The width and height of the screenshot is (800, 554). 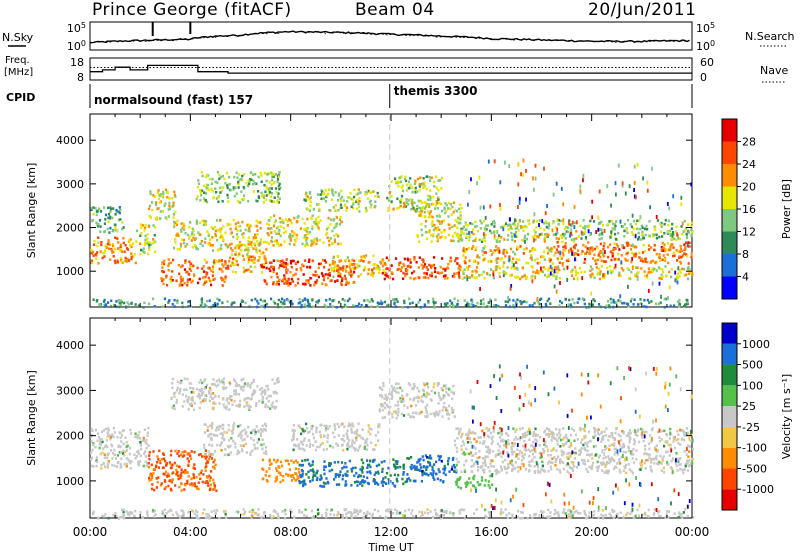 I want to click on power-ytick-label: 3000, so click(x=70, y=184).